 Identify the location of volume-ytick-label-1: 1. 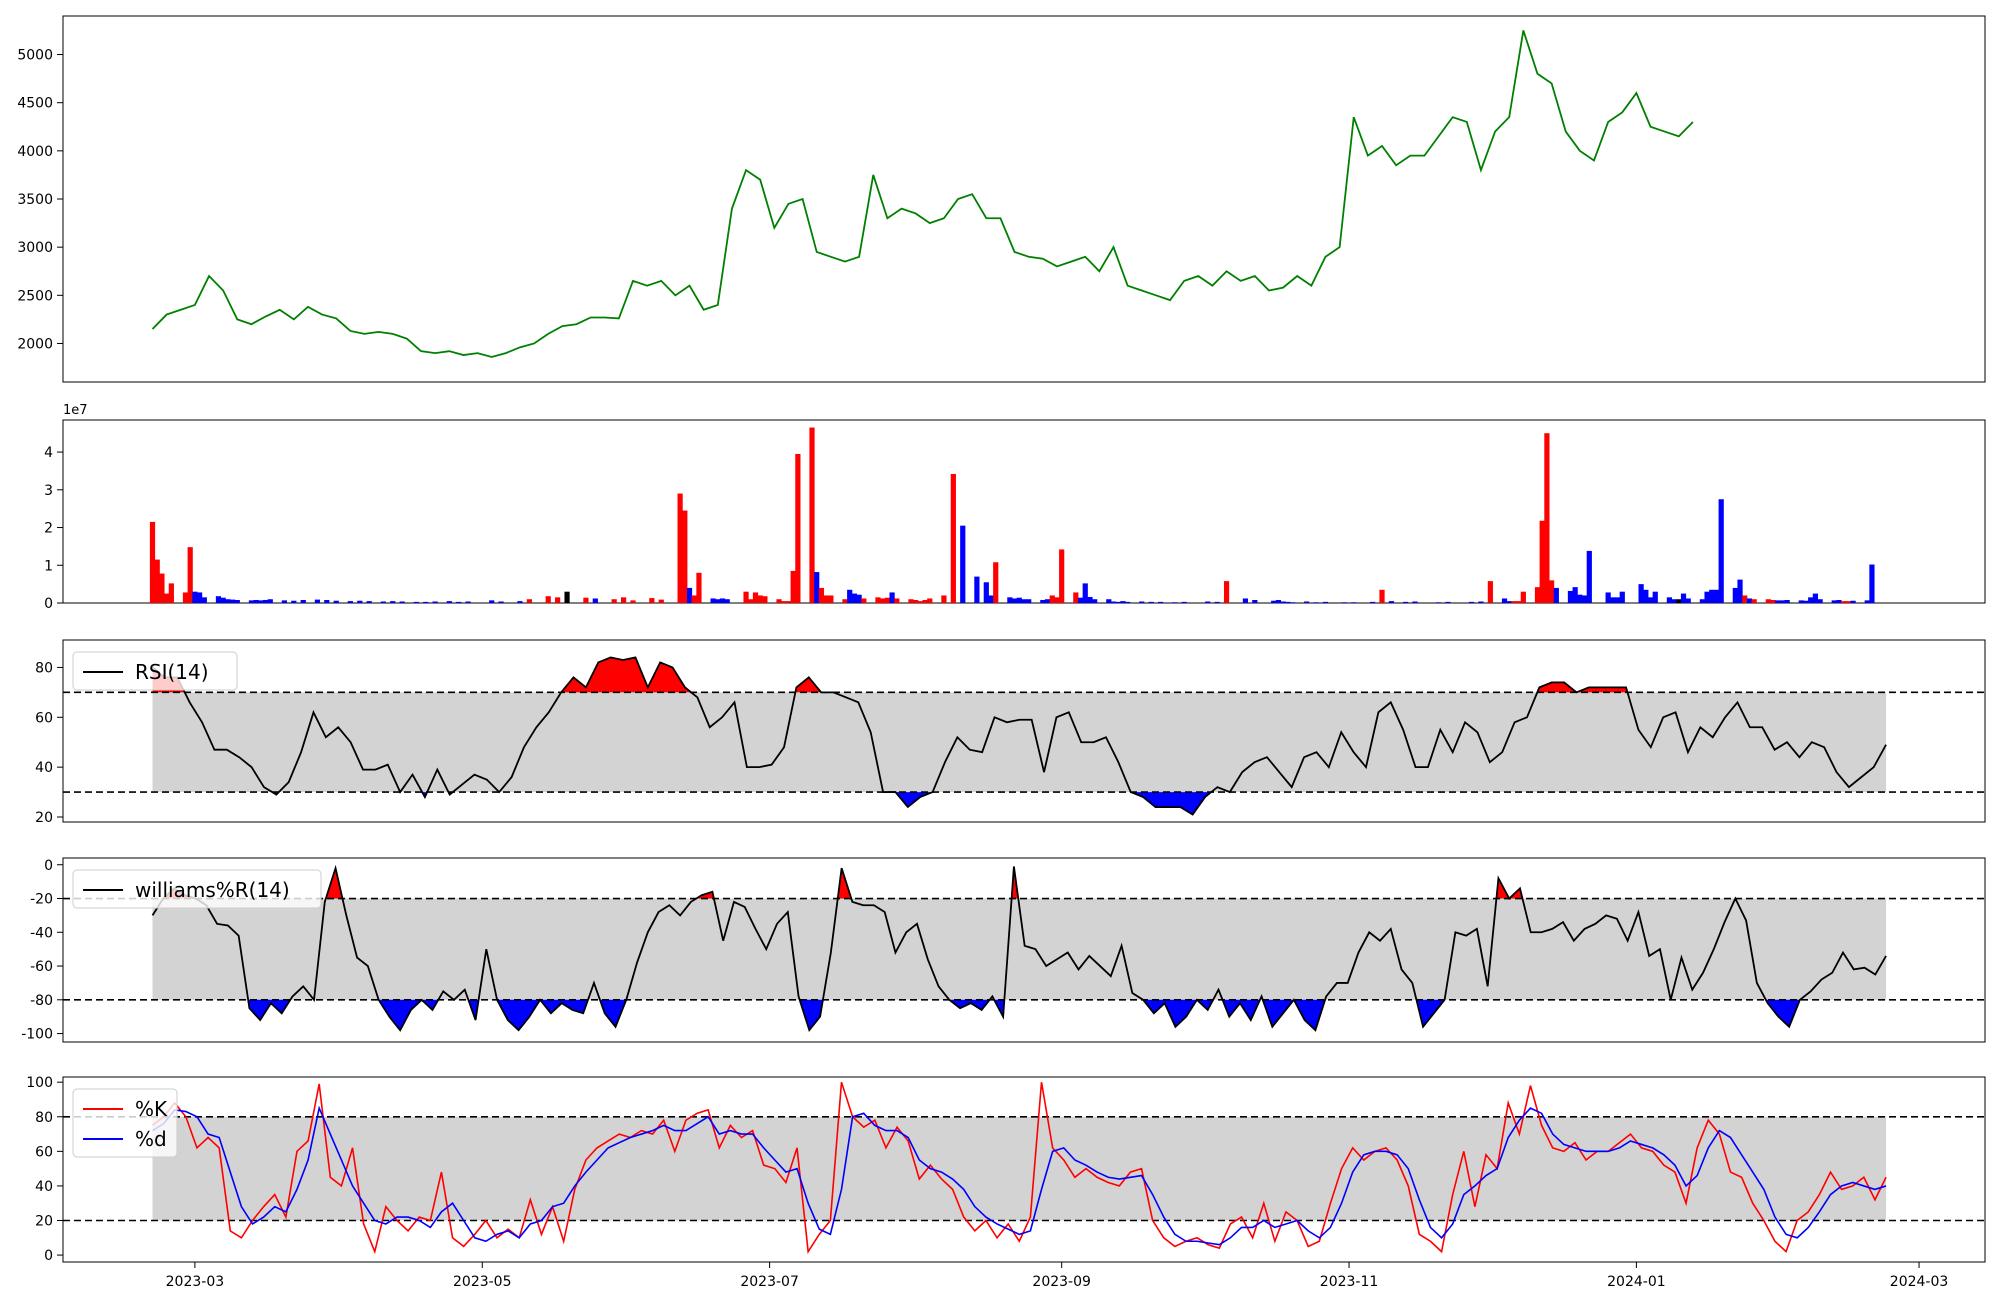
(48, 566).